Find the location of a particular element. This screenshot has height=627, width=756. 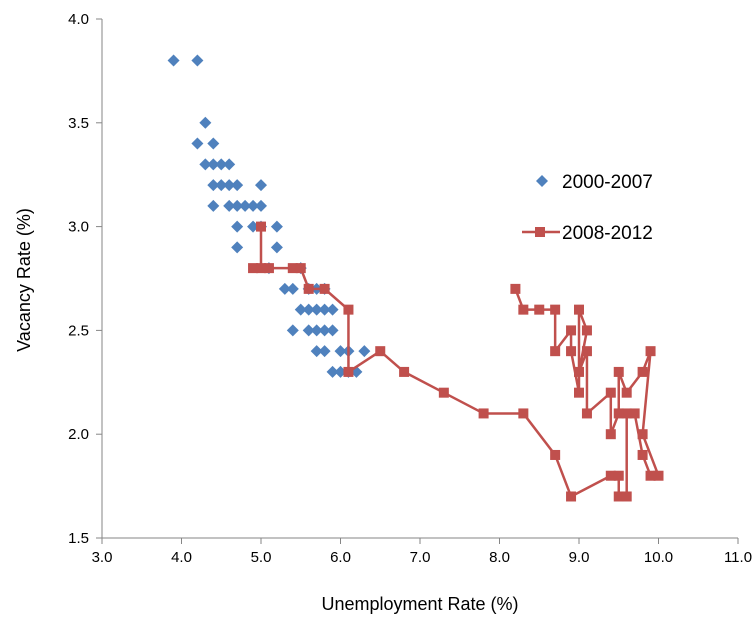

x-tick-label: 3.0 is located at coordinates (102, 557).